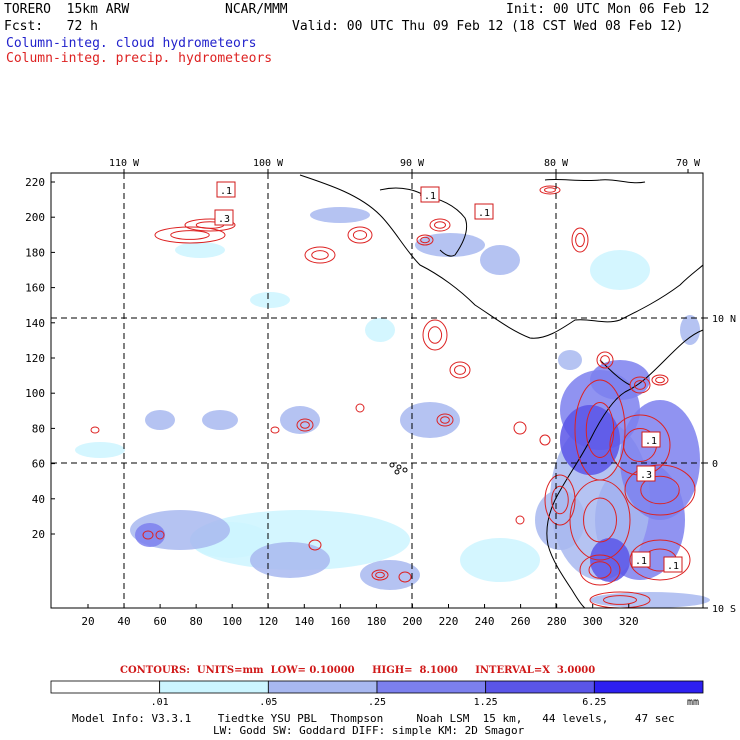 This screenshot has height=740, width=740. What do you see at coordinates (486, 702) in the screenshot?
I see `colorbar-label: 1.25` at bounding box center [486, 702].